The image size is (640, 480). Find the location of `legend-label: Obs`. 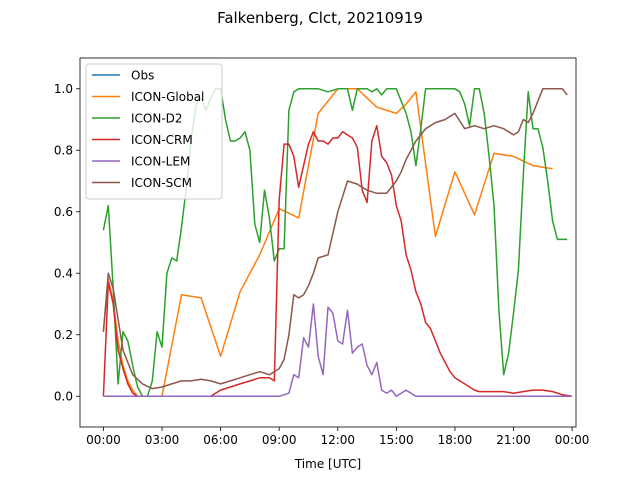

legend-label: Obs is located at coordinates (142, 76).